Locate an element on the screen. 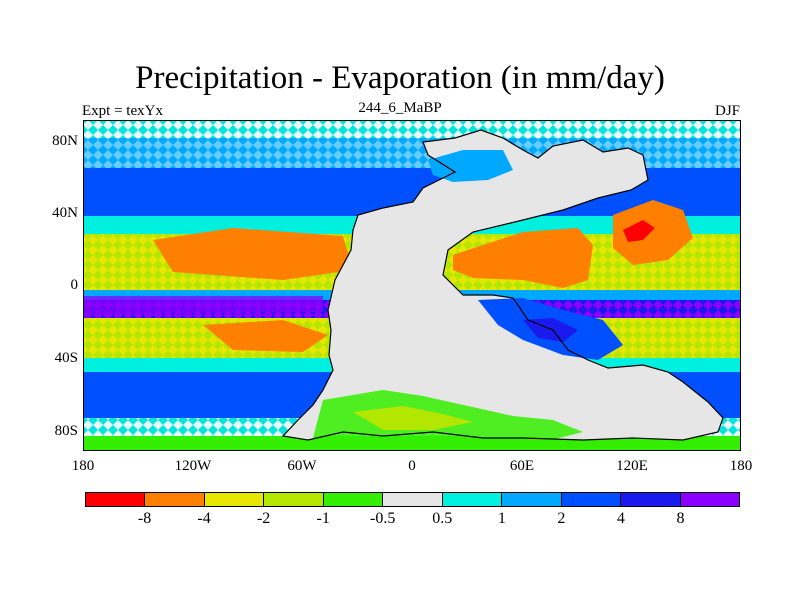 The width and height of the screenshot is (800, 600). experiment-label: Expt = texYx is located at coordinates (122, 111).